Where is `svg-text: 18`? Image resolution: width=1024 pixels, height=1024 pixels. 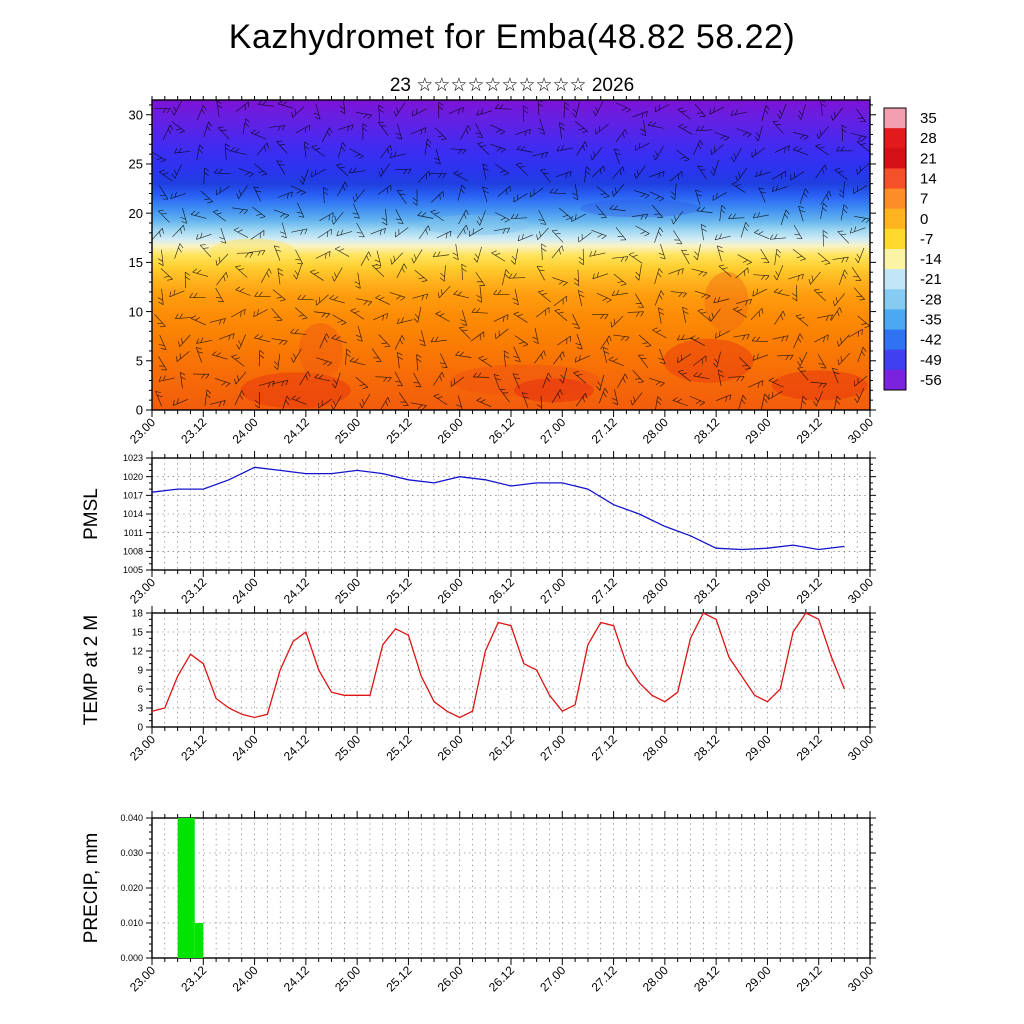
svg-text: 18 is located at coordinates (138, 614).